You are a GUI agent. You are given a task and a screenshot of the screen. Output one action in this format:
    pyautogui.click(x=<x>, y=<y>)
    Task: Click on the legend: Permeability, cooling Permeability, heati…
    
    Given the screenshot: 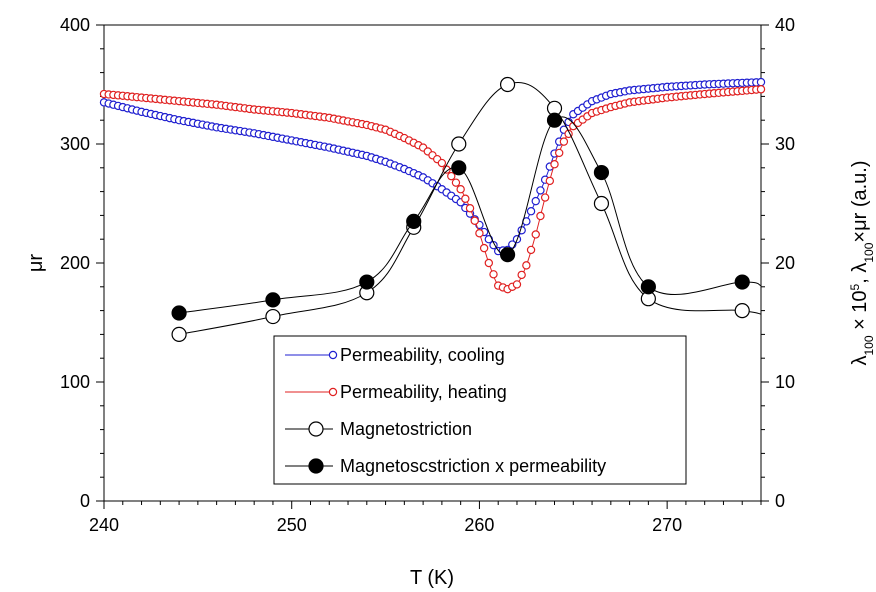 What is the action you would take?
    pyautogui.click(x=480, y=410)
    